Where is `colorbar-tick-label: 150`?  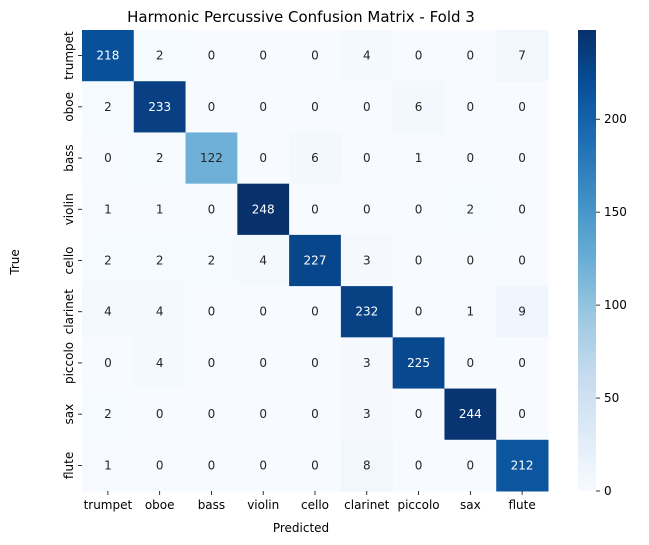 colorbar-tick-label: 150 is located at coordinates (615, 212).